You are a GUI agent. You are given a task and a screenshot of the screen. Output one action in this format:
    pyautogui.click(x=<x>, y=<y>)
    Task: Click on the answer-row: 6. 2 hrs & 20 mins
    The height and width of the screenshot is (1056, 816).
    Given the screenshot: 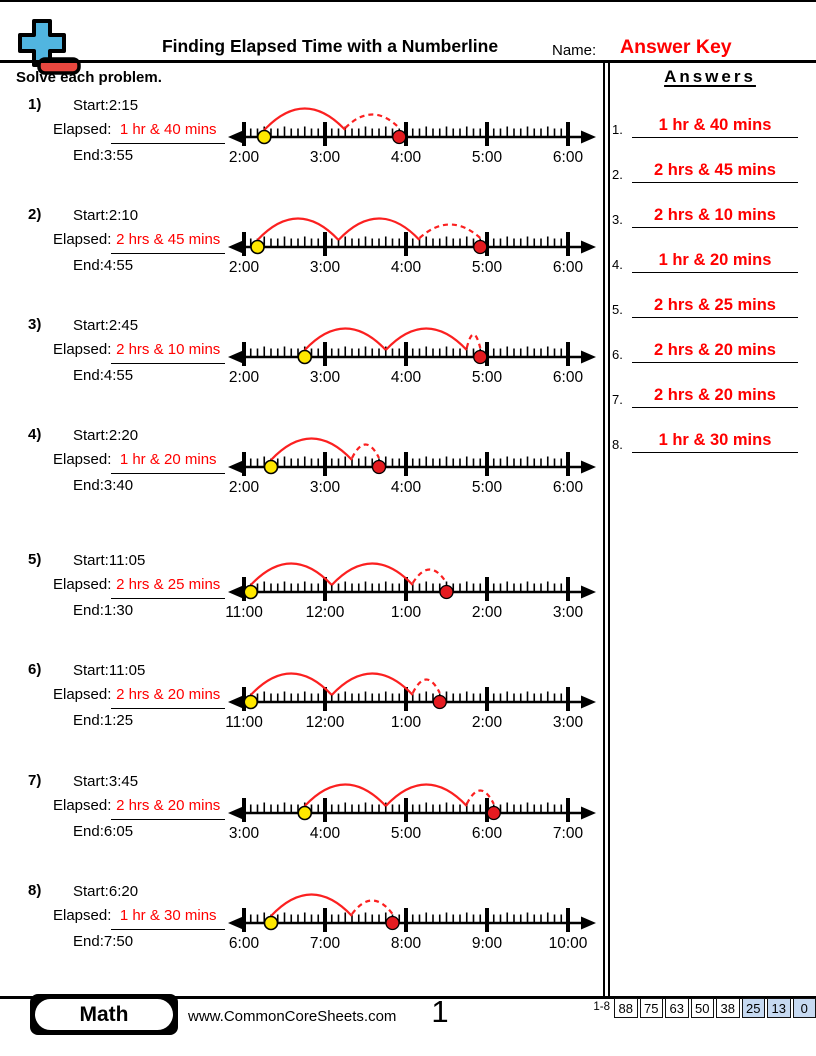 What is the action you would take?
    pyautogui.click(x=705, y=351)
    